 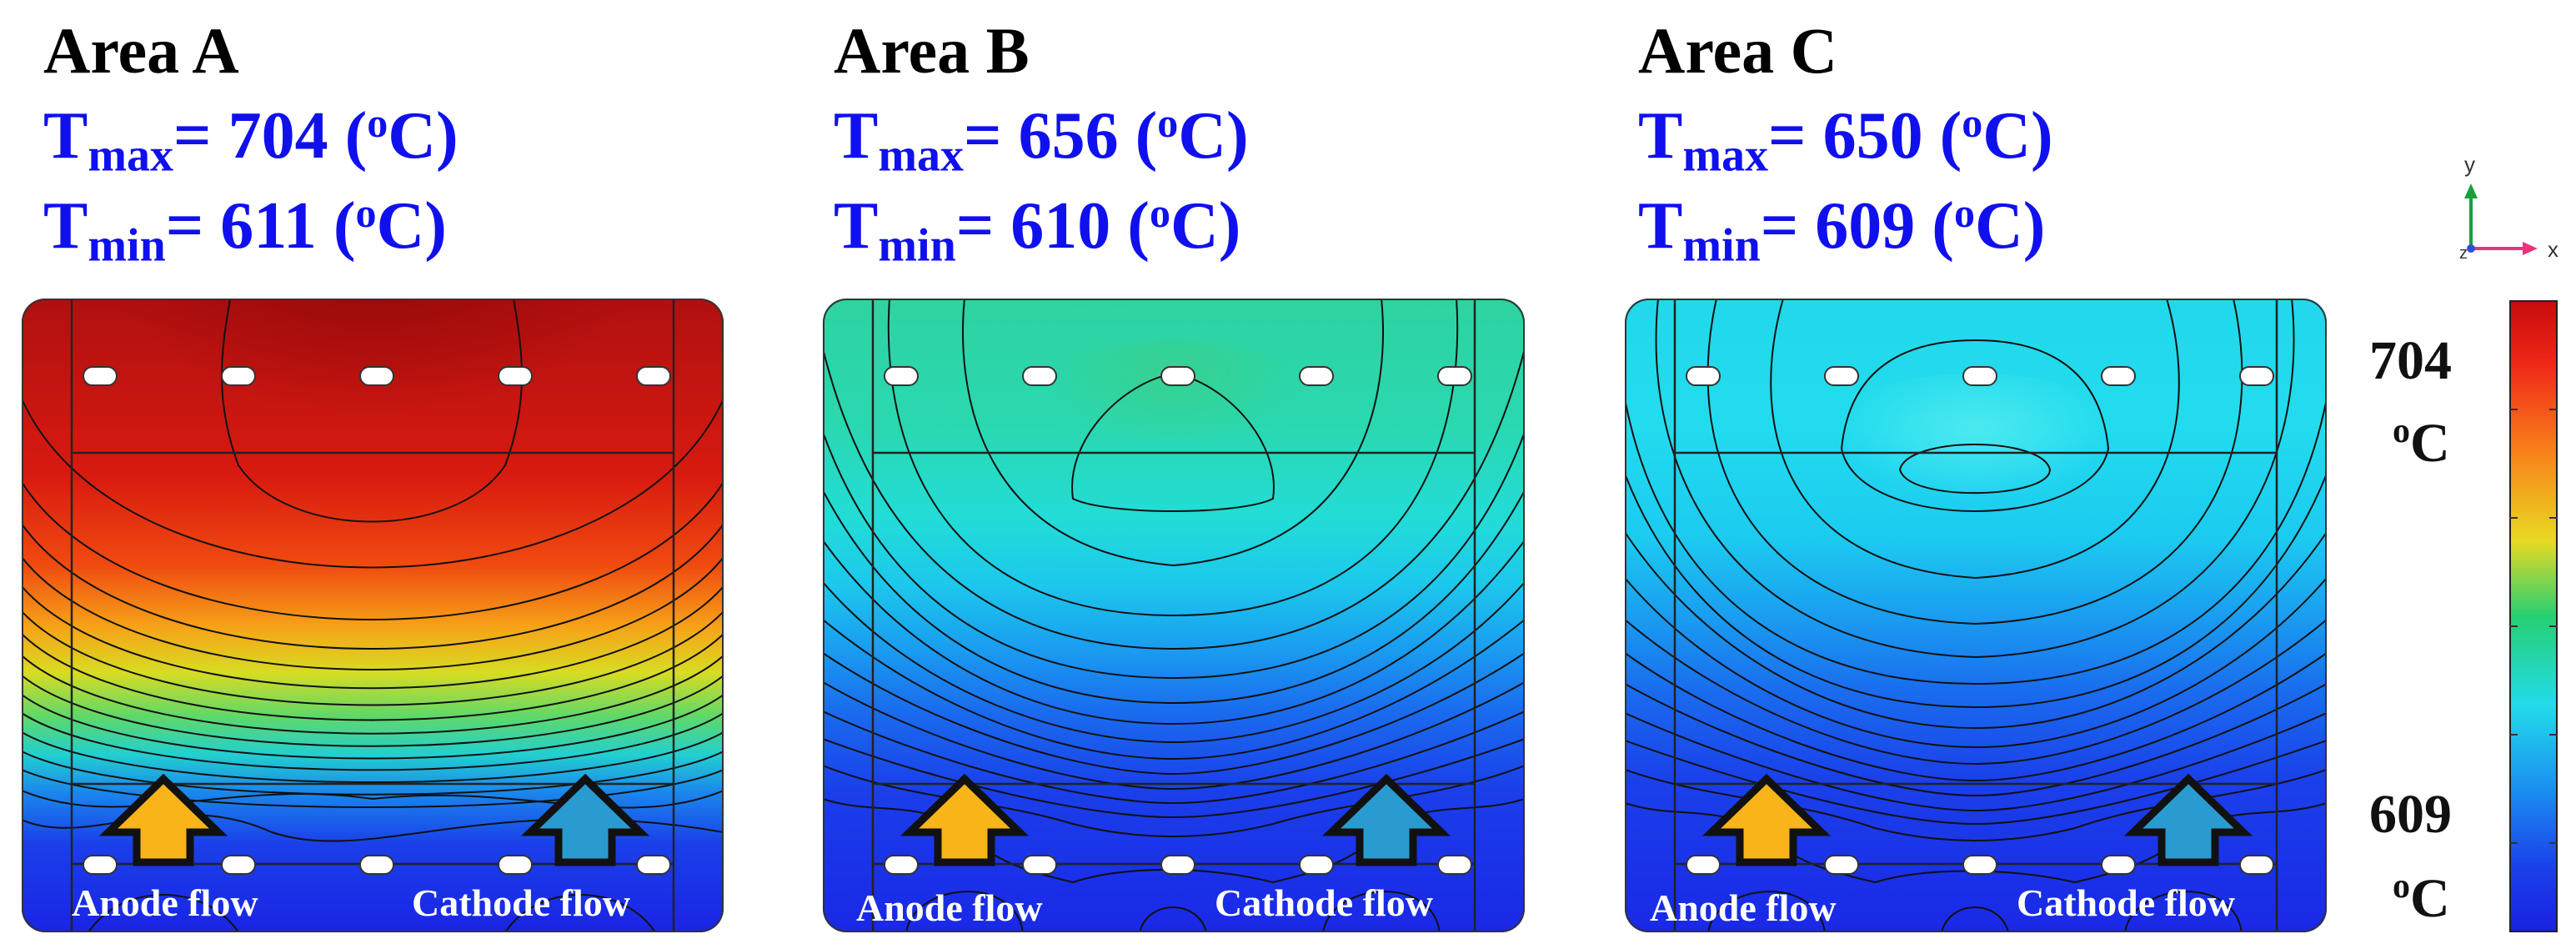 What do you see at coordinates (1842, 231) in the screenshot?
I see `area-c-tmin: Tmin= 609 (oC)` at bounding box center [1842, 231].